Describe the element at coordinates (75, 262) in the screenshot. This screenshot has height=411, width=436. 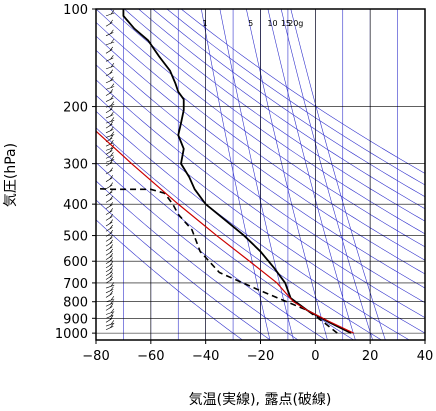
I see `y-tick-label: 600` at that location.